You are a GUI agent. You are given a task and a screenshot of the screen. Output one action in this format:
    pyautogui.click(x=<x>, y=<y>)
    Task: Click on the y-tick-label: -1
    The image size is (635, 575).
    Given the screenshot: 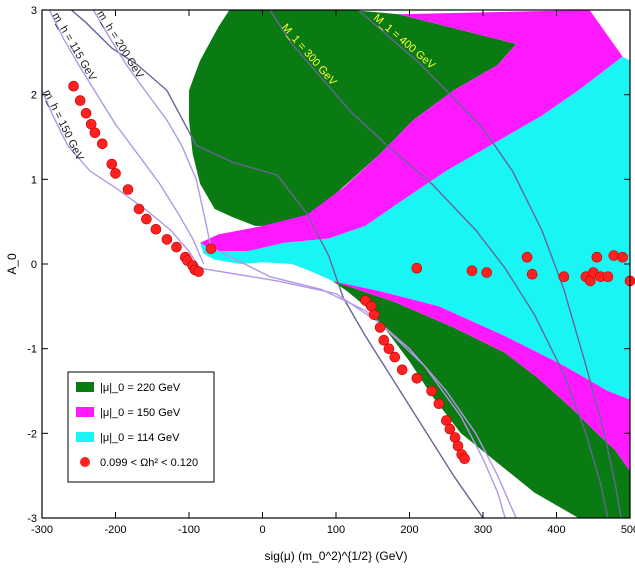 What is the action you would take?
    pyautogui.click(x=32, y=350)
    